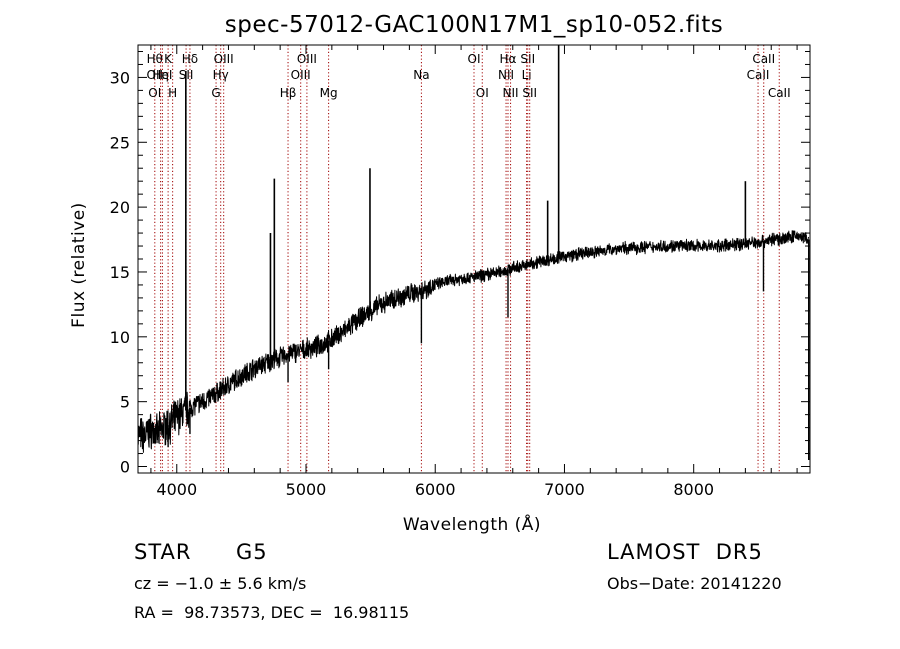 Image resolution: width=900 pixels, height=649 pixels. Describe the element at coordinates (564, 489) in the screenshot. I see `x-tick-label: 7000` at that location.